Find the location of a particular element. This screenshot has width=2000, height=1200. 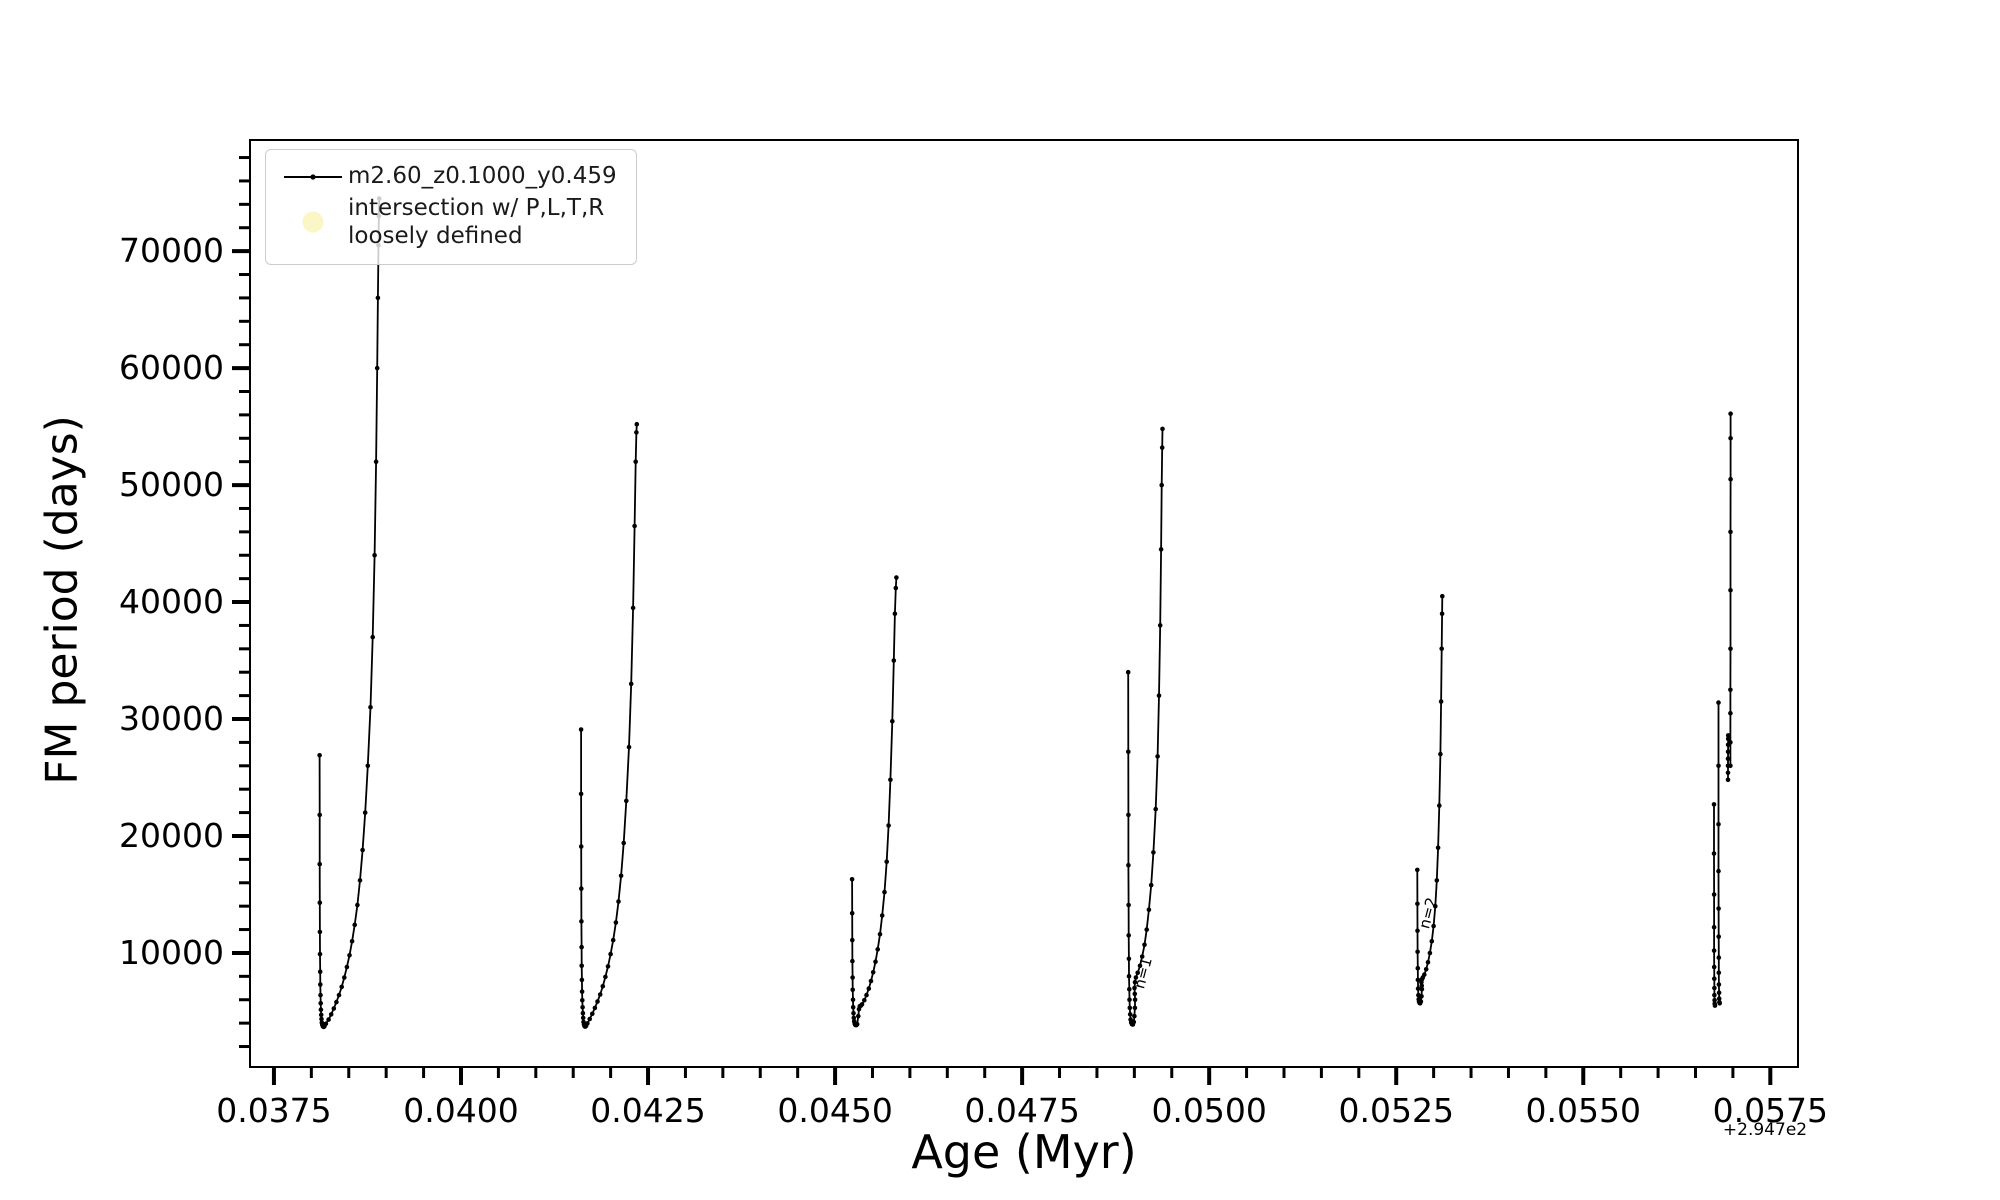

legend-intersection-label: intersection w/ P,L,T,R loosely defined is located at coordinates (476, 222).